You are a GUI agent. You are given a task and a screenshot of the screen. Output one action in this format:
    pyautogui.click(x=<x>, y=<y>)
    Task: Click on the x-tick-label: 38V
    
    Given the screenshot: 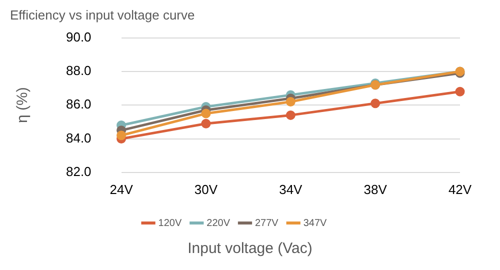 What is the action you would take?
    pyautogui.click(x=376, y=189)
    